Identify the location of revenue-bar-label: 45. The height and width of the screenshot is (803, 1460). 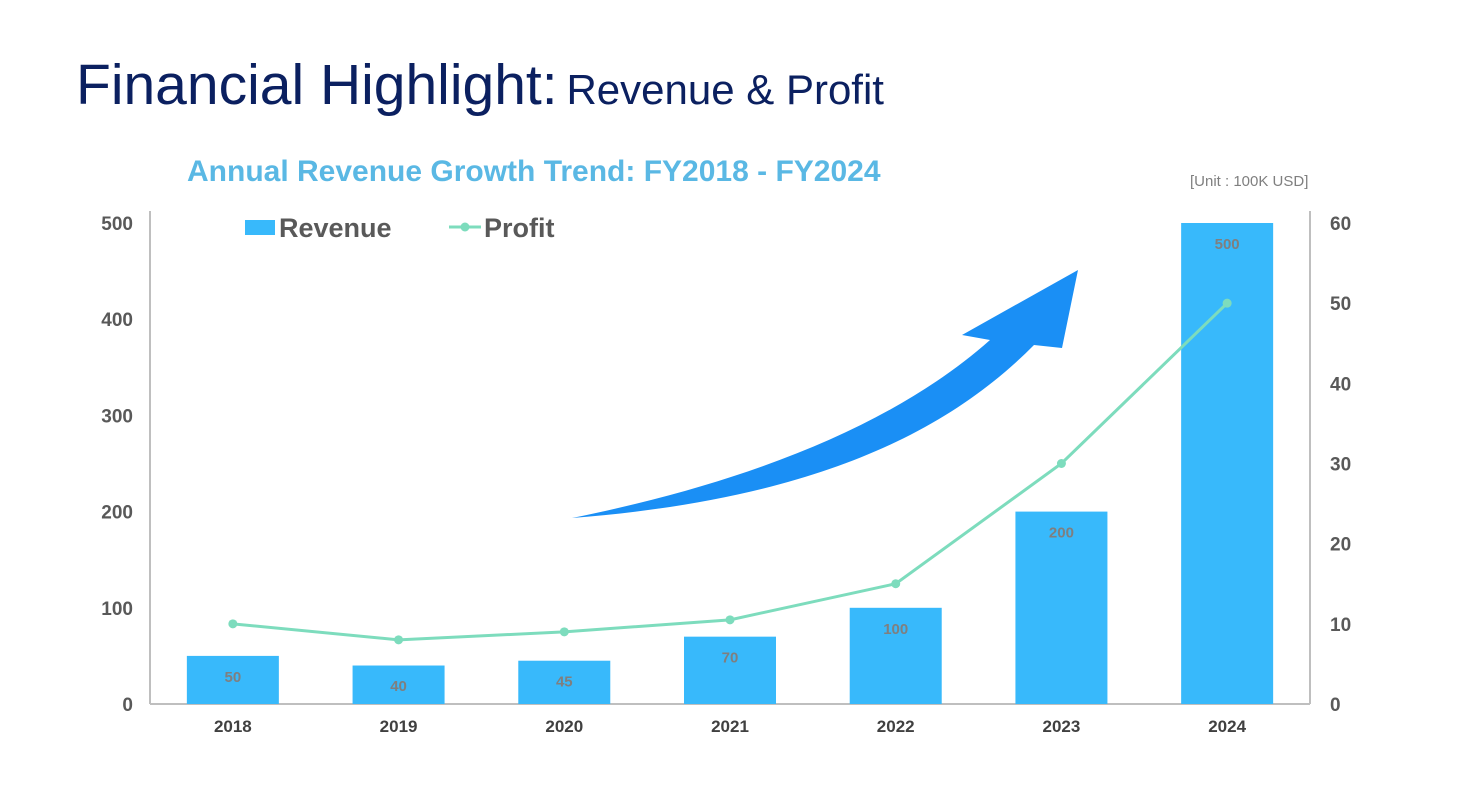
(564, 682).